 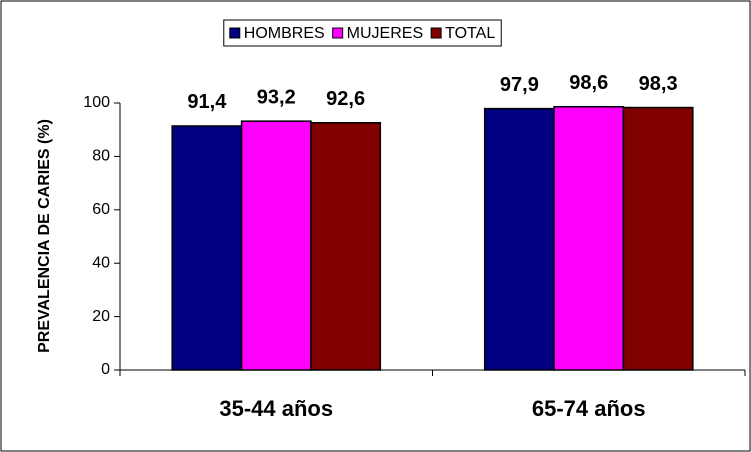 I want to click on legend-label: MUJERES, so click(x=385, y=33).